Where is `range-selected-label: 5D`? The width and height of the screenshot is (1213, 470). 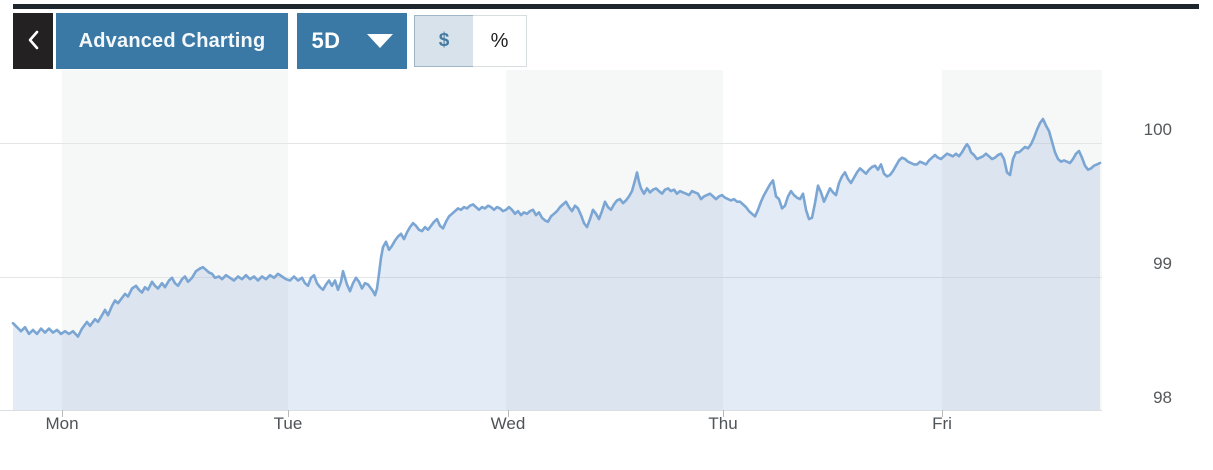
range-selected-label: 5D is located at coordinates (326, 40).